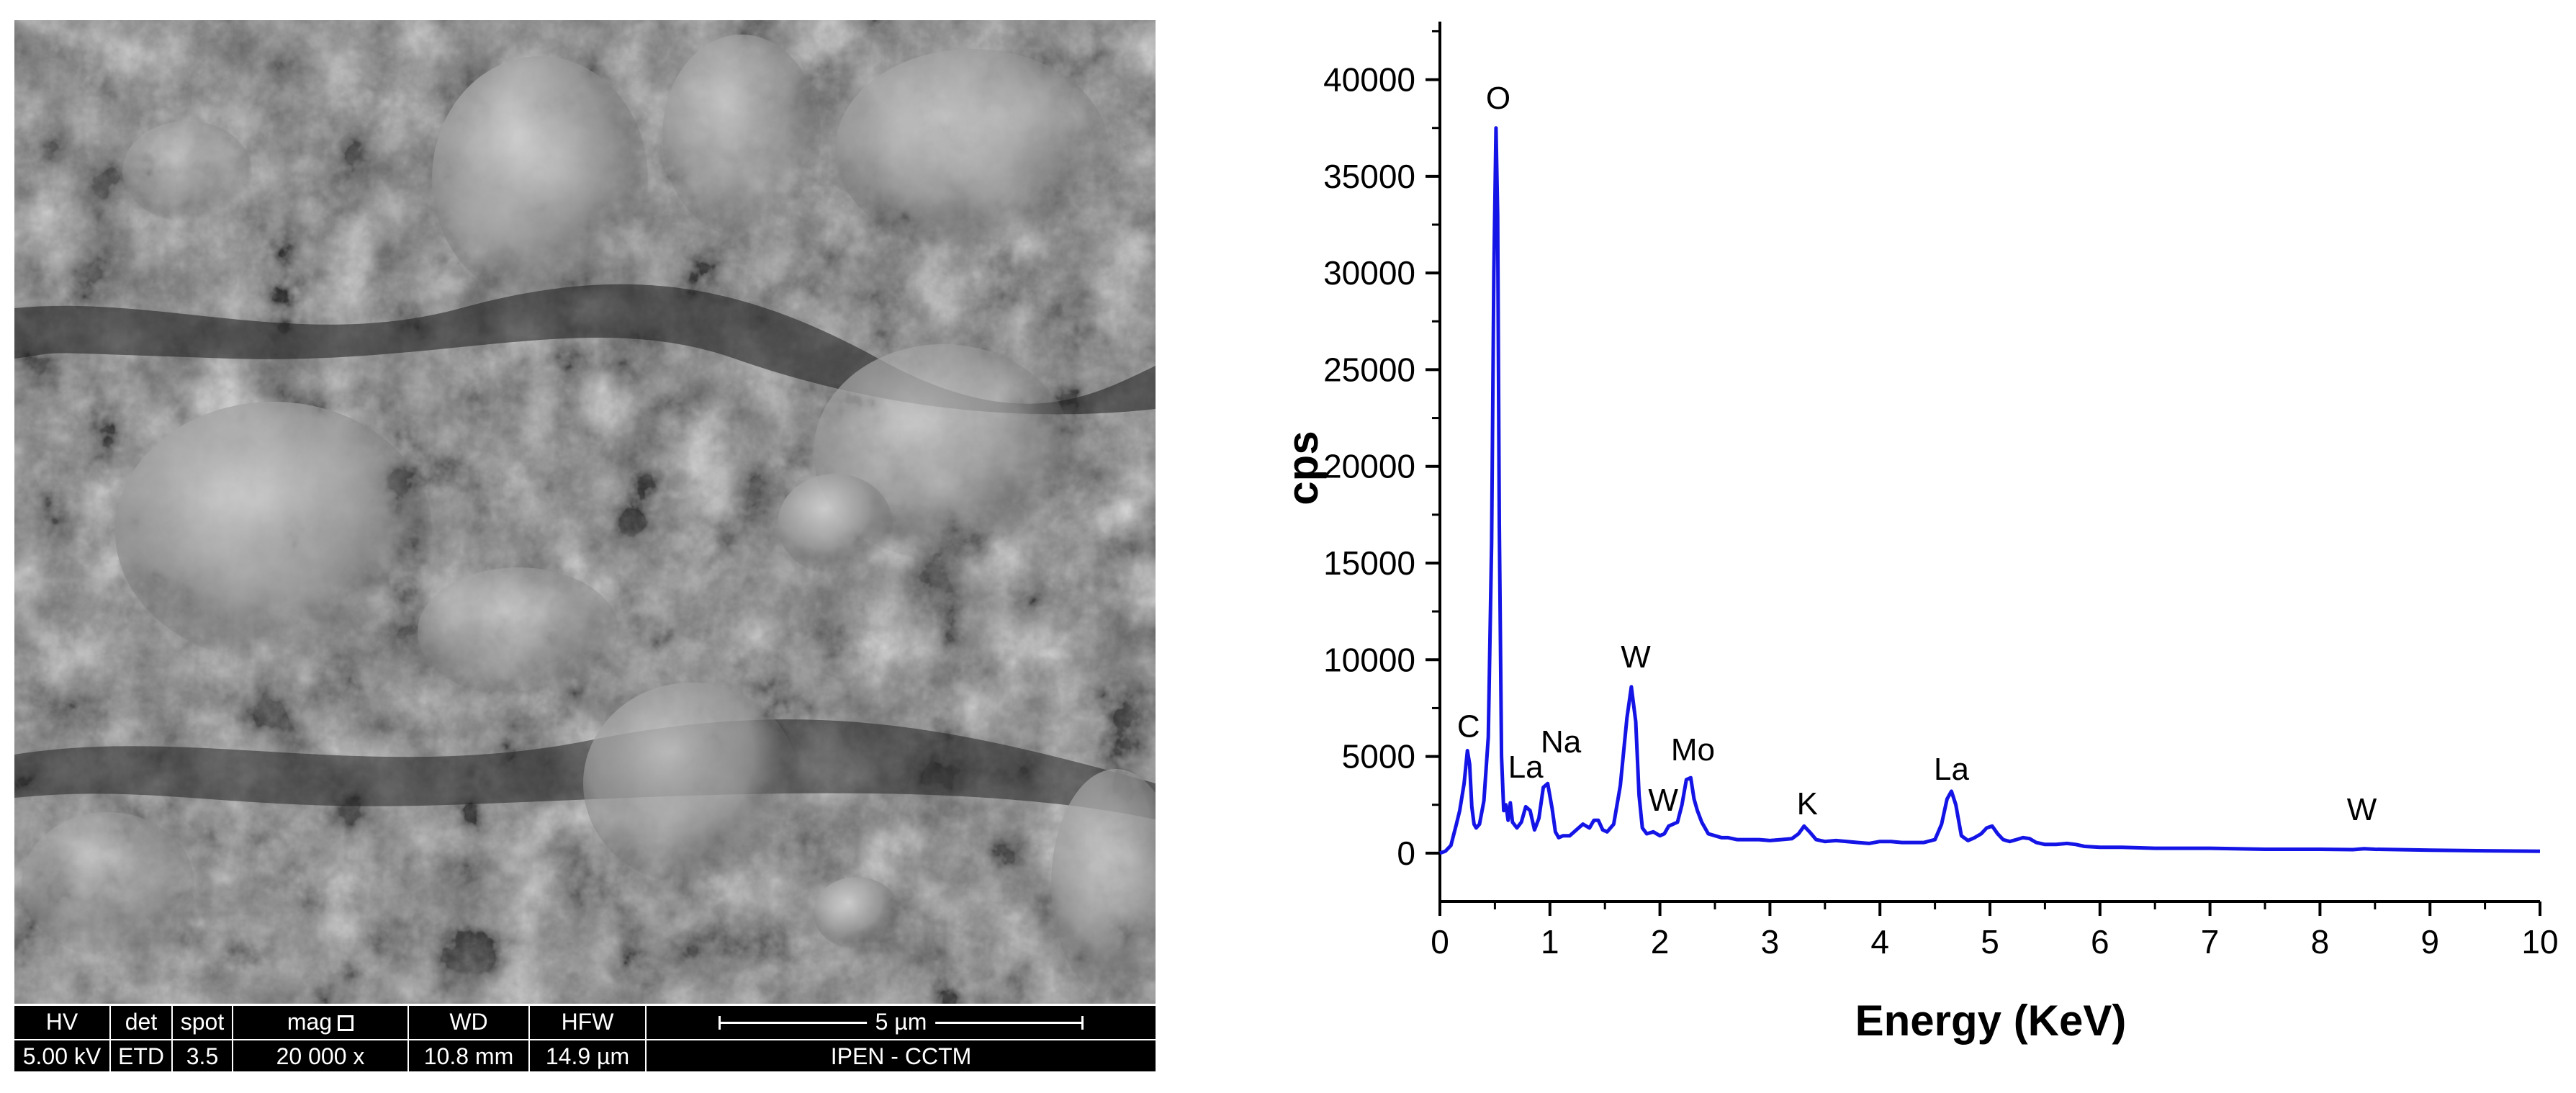 Image resolution: width=2576 pixels, height=1093 pixels. I want to click on x-tick-label: 8, so click(2320, 942).